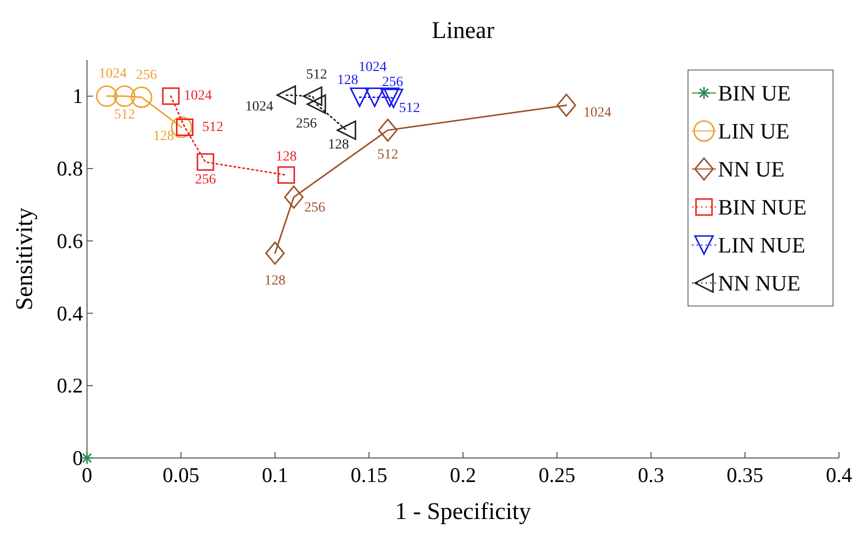 This screenshot has height=541, width=867. Describe the element at coordinates (463, 31) in the screenshot. I see `chart-title: Linear` at that location.